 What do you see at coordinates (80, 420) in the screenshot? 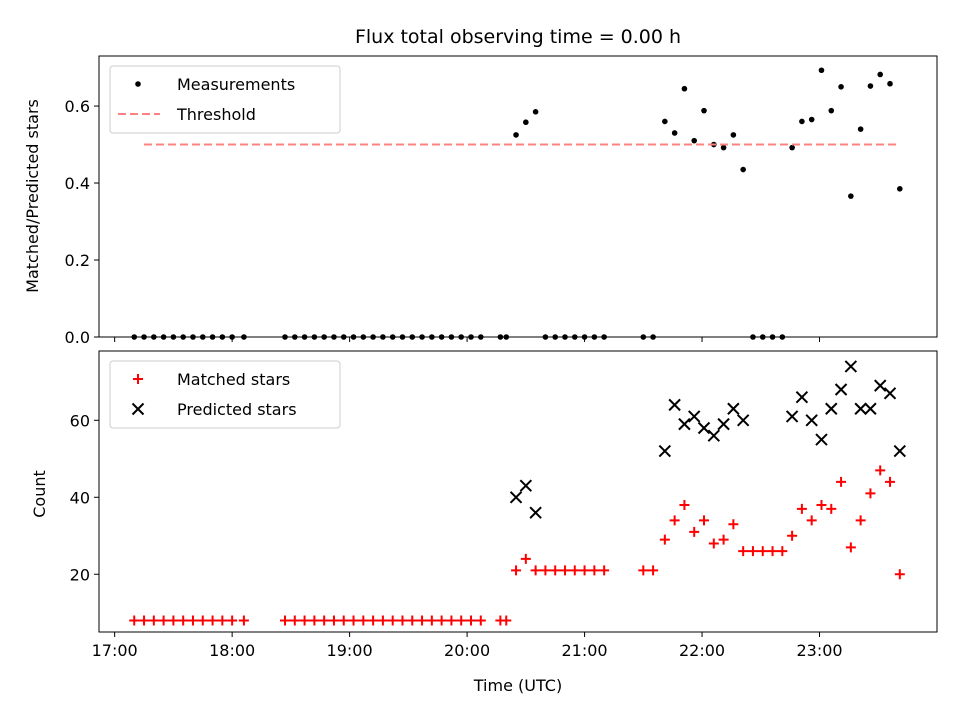
I see `bottom-y-tick-label: 60` at bounding box center [80, 420].